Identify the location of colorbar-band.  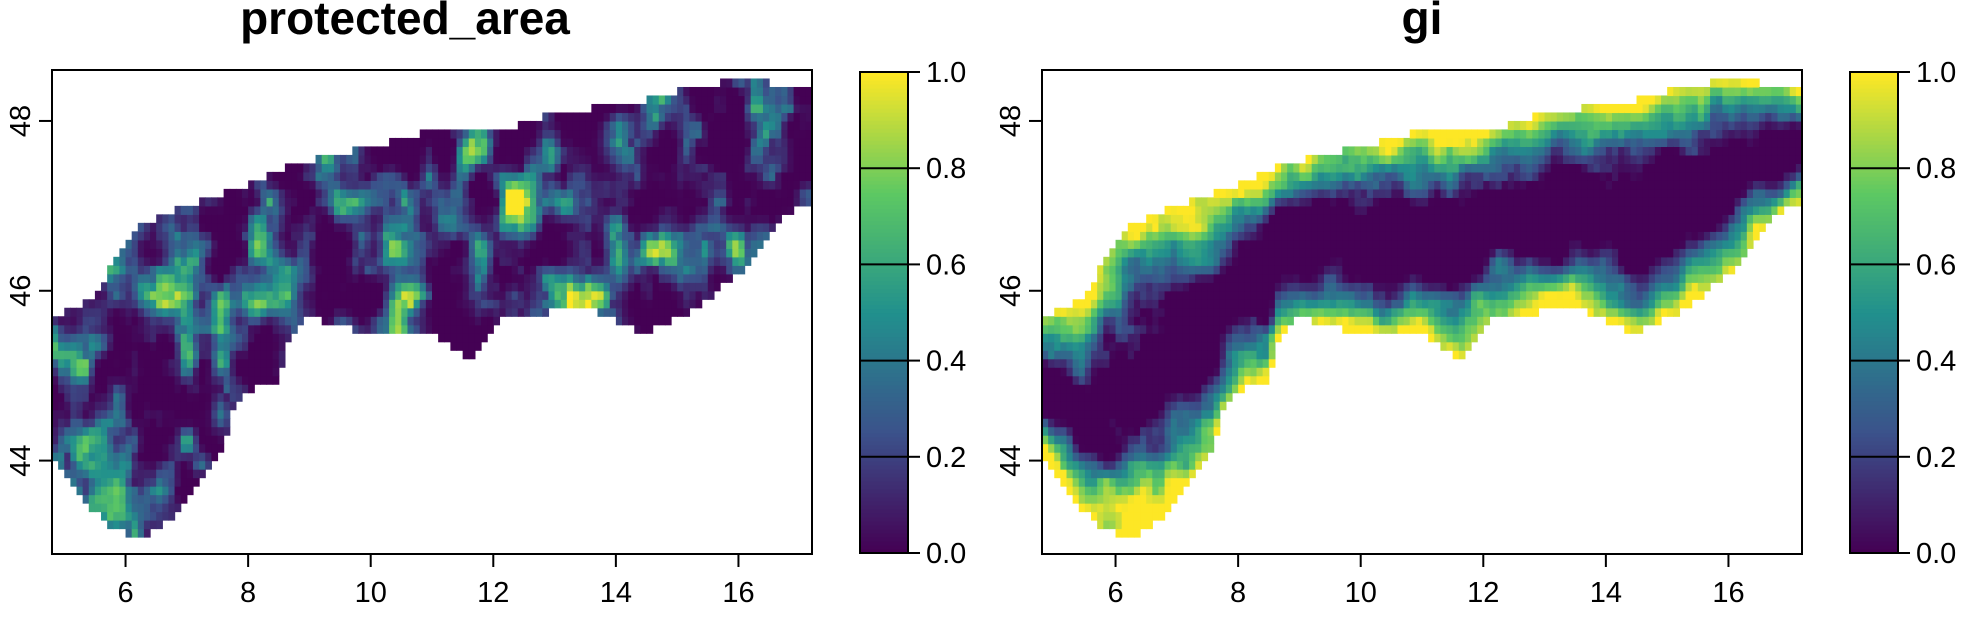
(884, 230).